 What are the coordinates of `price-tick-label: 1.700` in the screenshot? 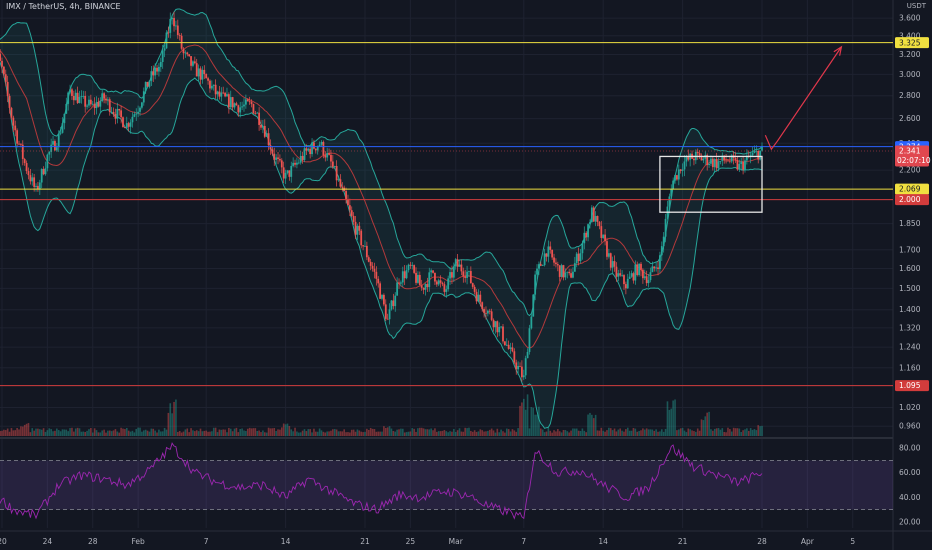 It's located at (910, 249).